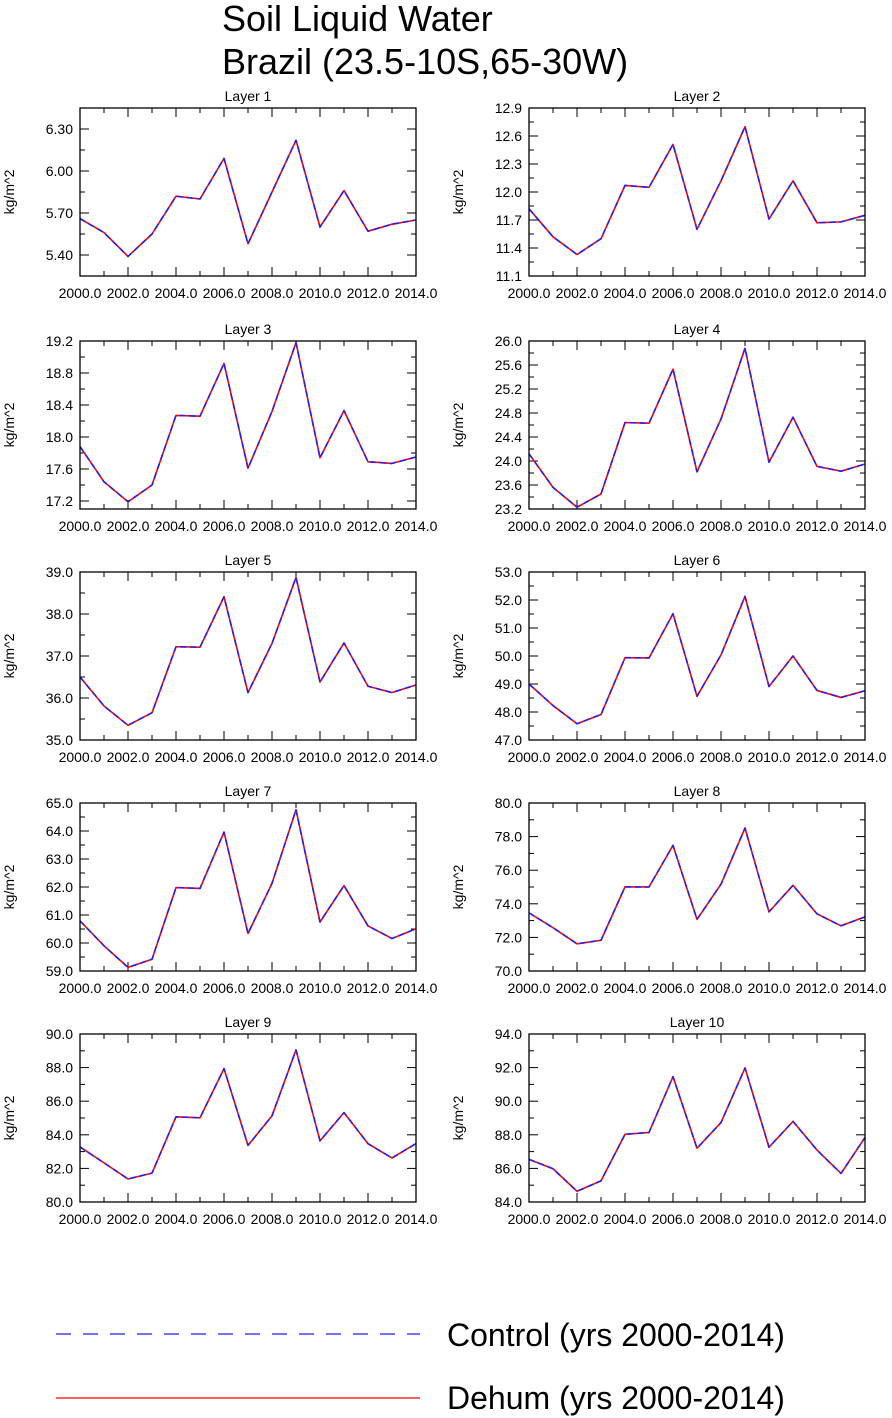 This screenshot has height=1418, width=892. Describe the element at coordinates (508, 740) in the screenshot. I see `y-tick-label: 47.0` at that location.